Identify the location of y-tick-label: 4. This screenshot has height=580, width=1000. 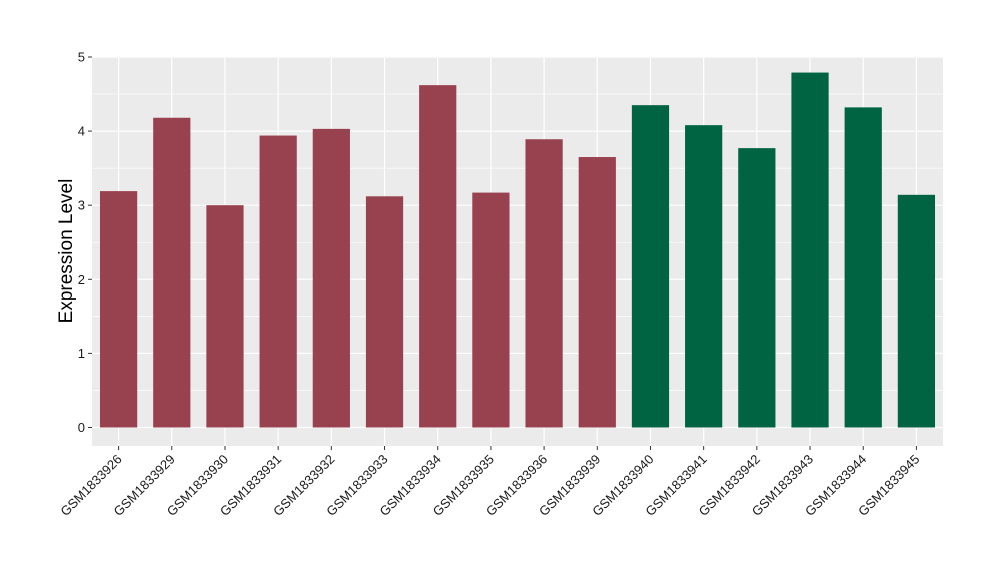
(81, 131).